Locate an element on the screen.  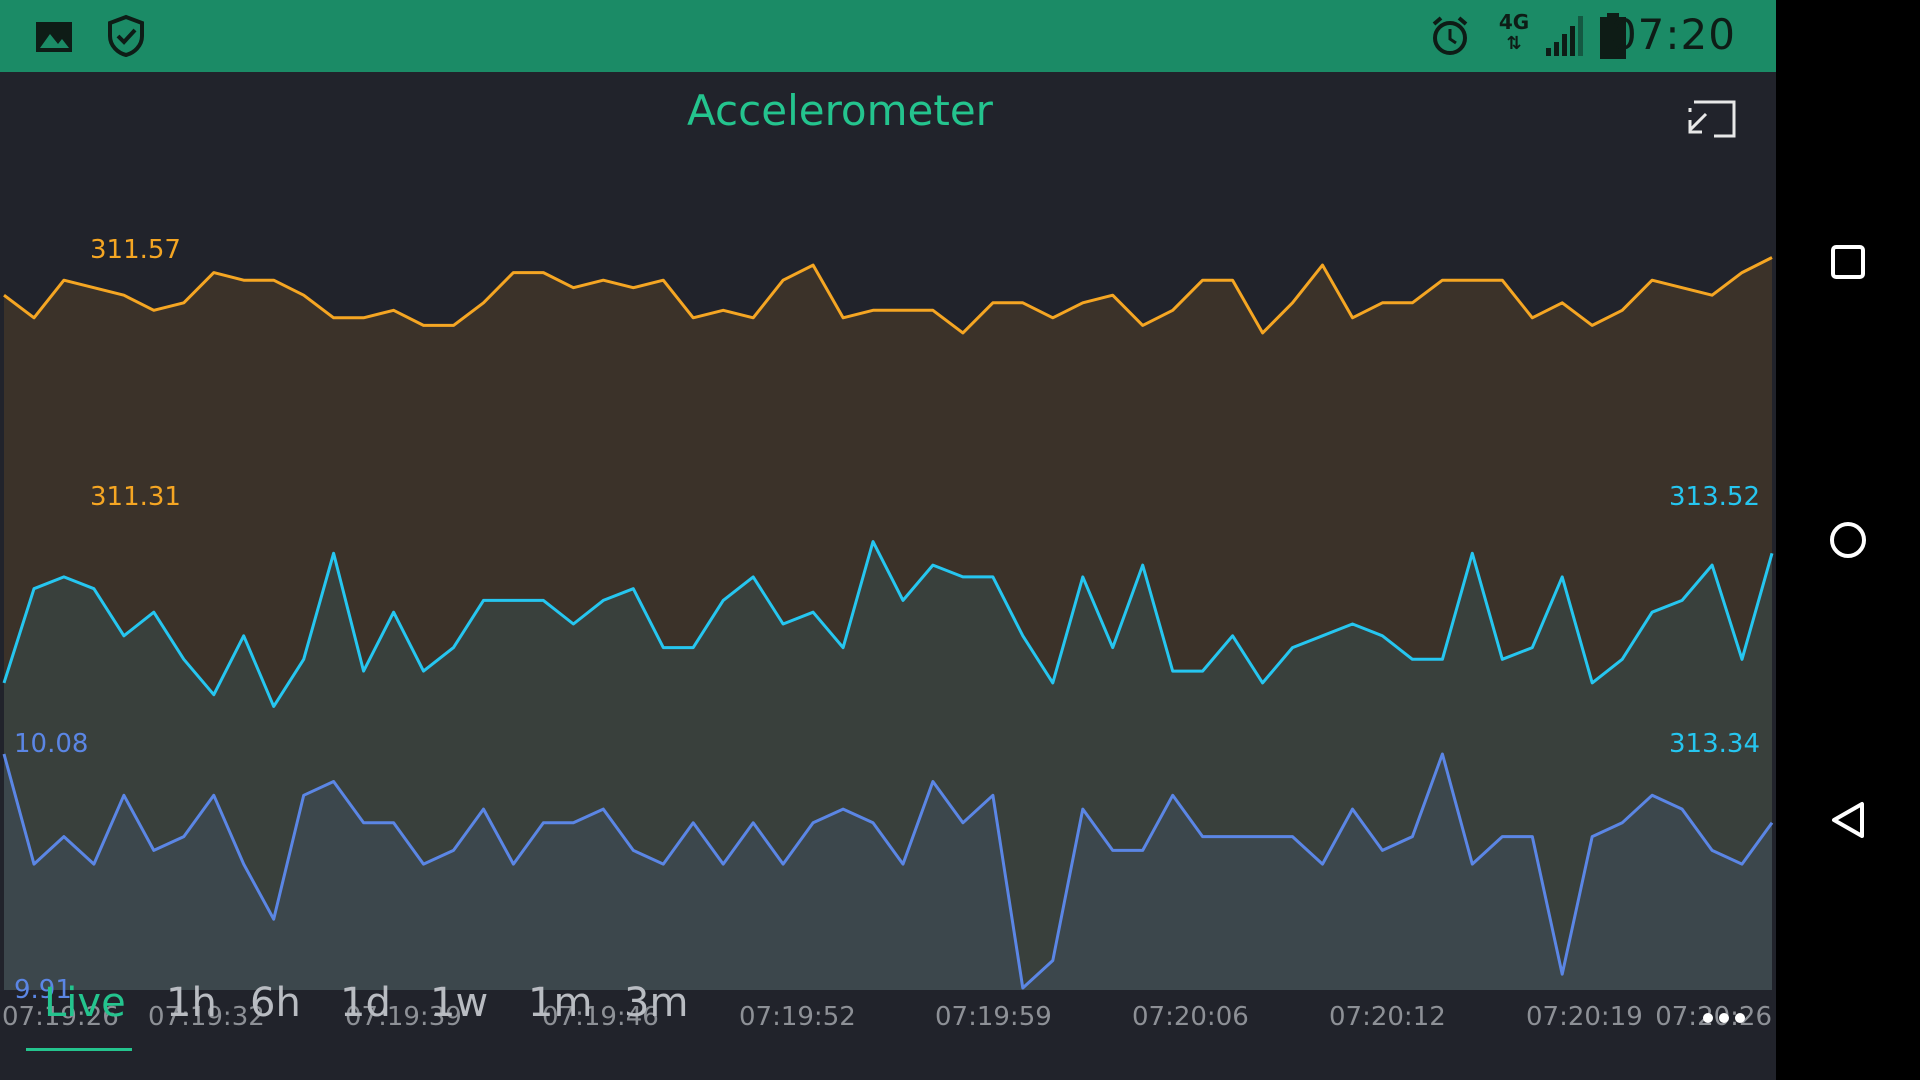
series-2-max-label: 313.52 is located at coordinates (1714, 497).